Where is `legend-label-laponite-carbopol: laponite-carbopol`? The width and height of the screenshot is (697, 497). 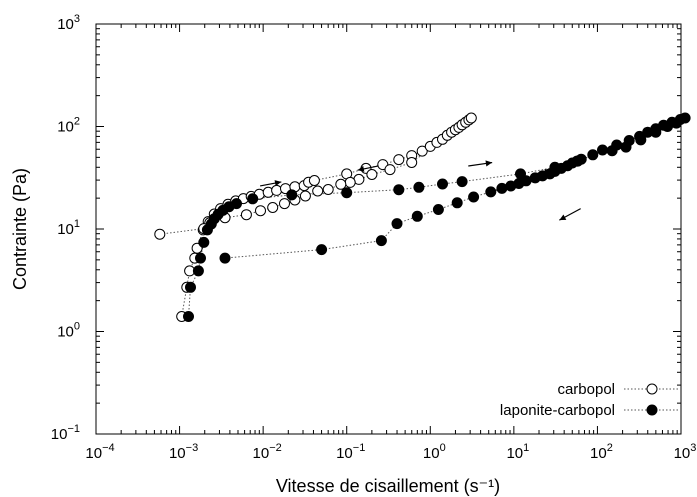 legend-label-laponite-carbopol: laponite-carbopol is located at coordinates (557, 410).